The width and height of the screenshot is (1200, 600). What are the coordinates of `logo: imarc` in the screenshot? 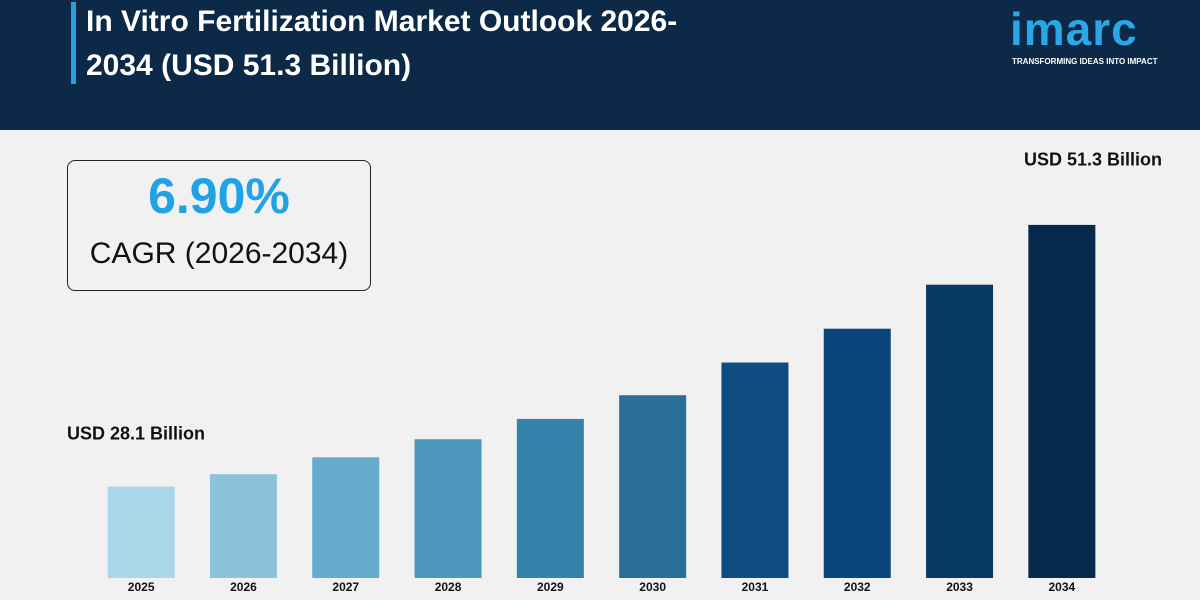 It's located at (1074, 29).